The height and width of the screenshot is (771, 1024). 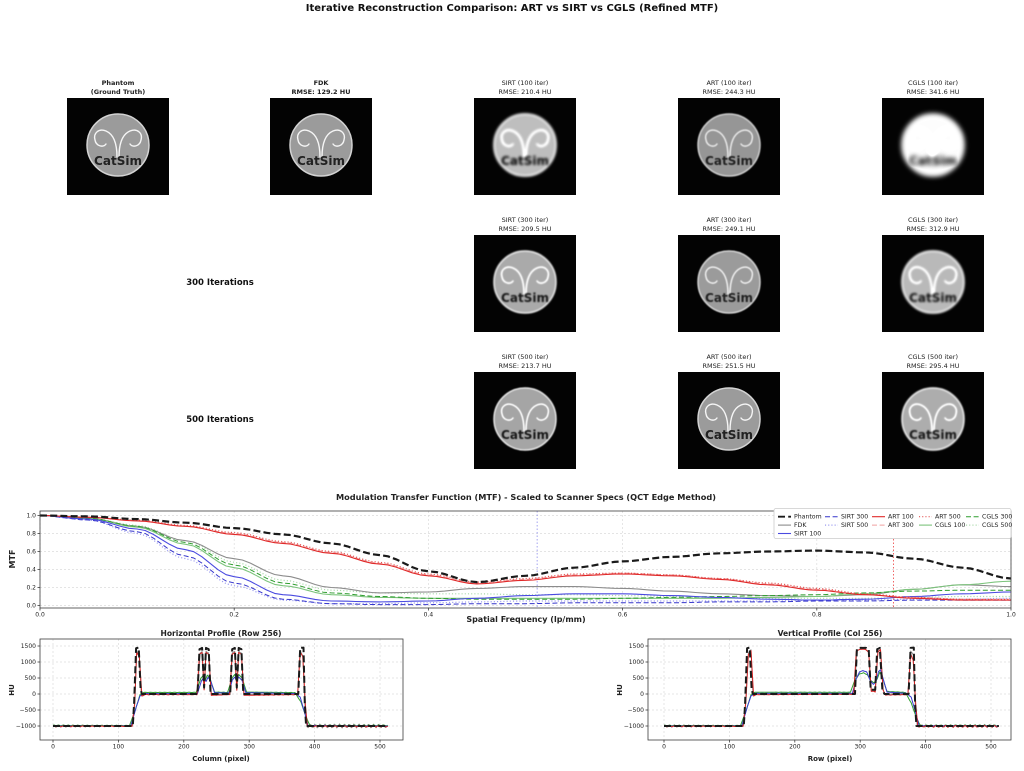 I want to click on cell-sirt-500-image: CatSim, so click(x=525, y=420).